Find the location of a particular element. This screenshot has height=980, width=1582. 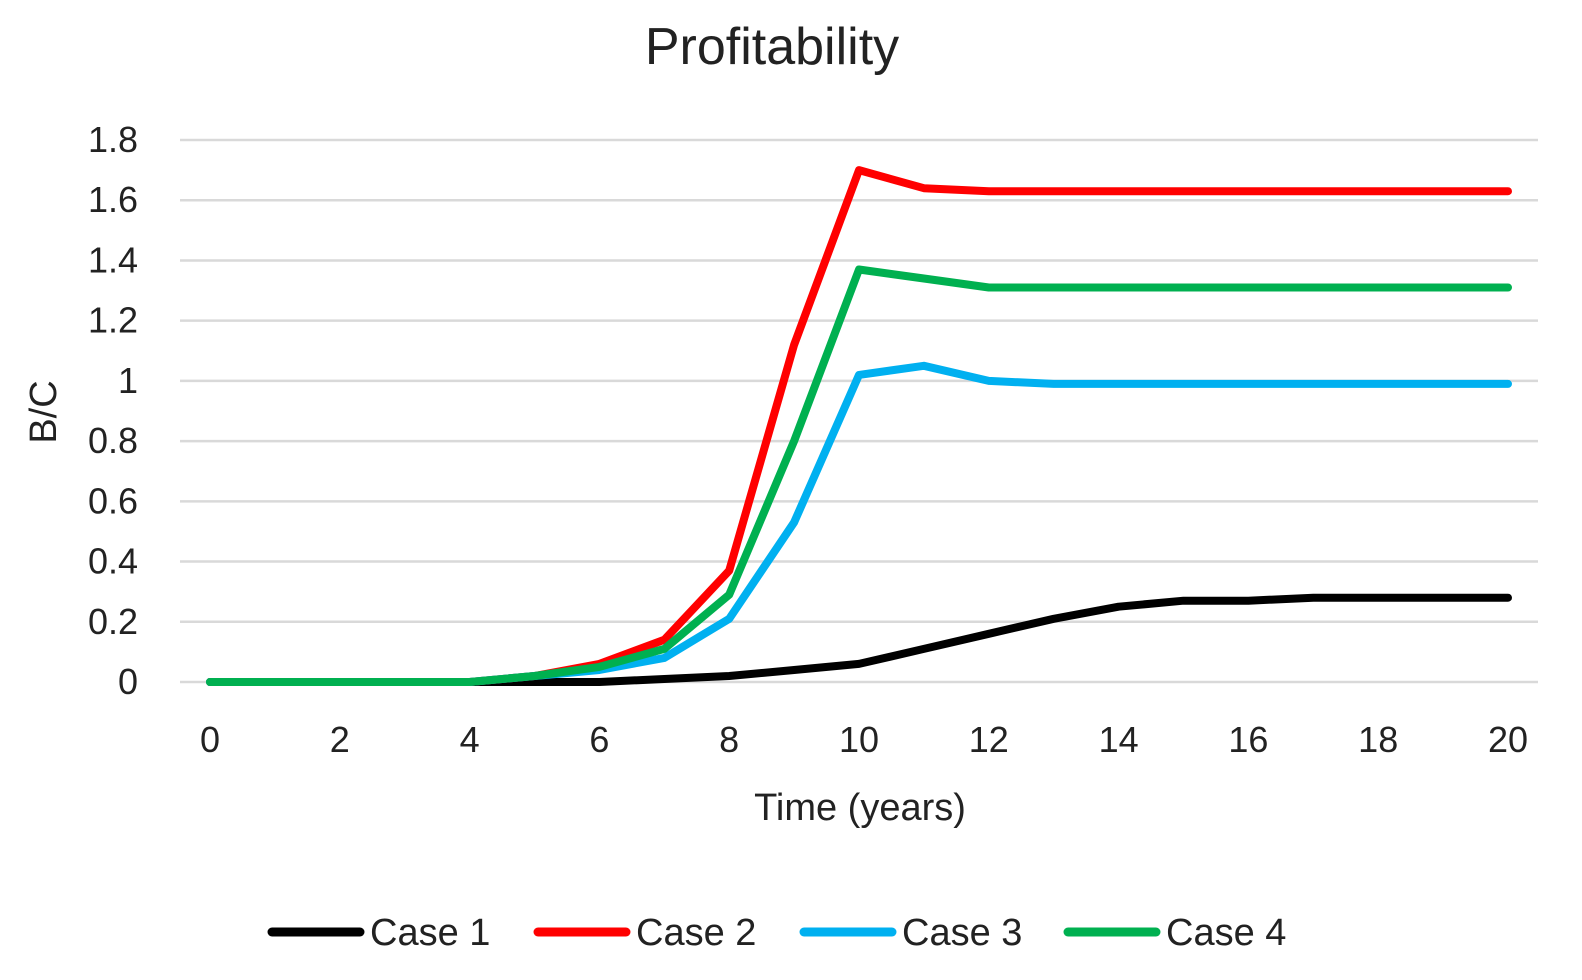

x-tick-label: 18 is located at coordinates (1378, 739).